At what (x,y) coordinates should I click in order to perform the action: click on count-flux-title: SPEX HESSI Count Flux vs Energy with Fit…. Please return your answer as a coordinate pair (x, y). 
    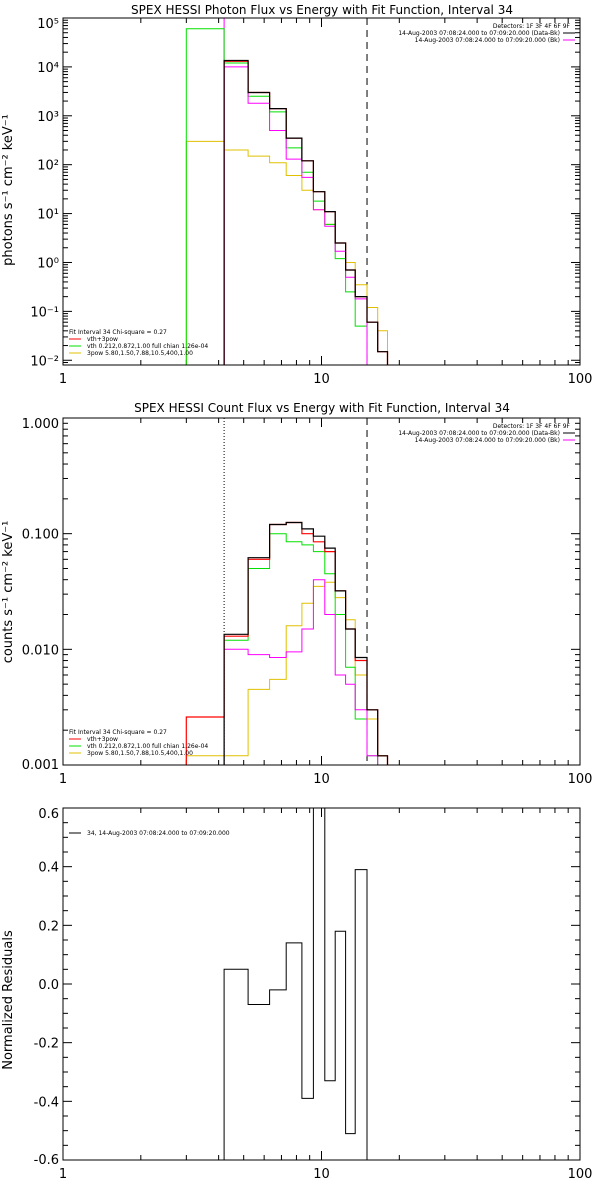
    Looking at the image, I should click on (322, 408).